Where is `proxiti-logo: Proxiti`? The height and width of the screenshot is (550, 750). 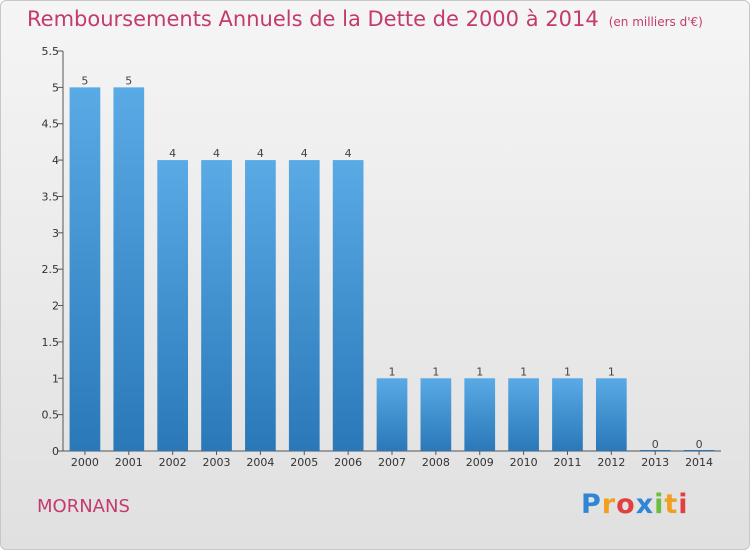 proxiti-logo: Proxiti is located at coordinates (635, 504).